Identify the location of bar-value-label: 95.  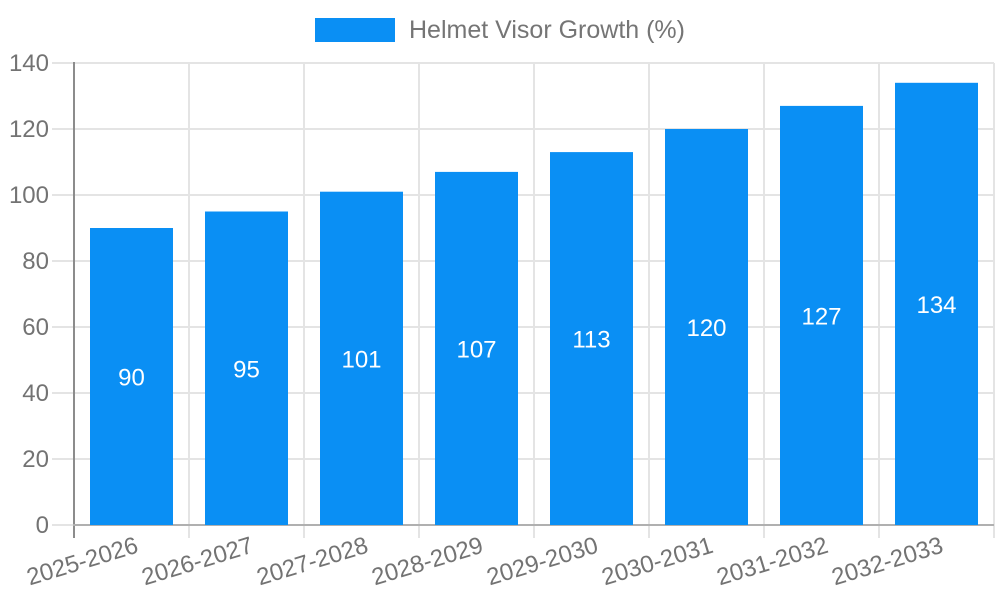
(246, 369).